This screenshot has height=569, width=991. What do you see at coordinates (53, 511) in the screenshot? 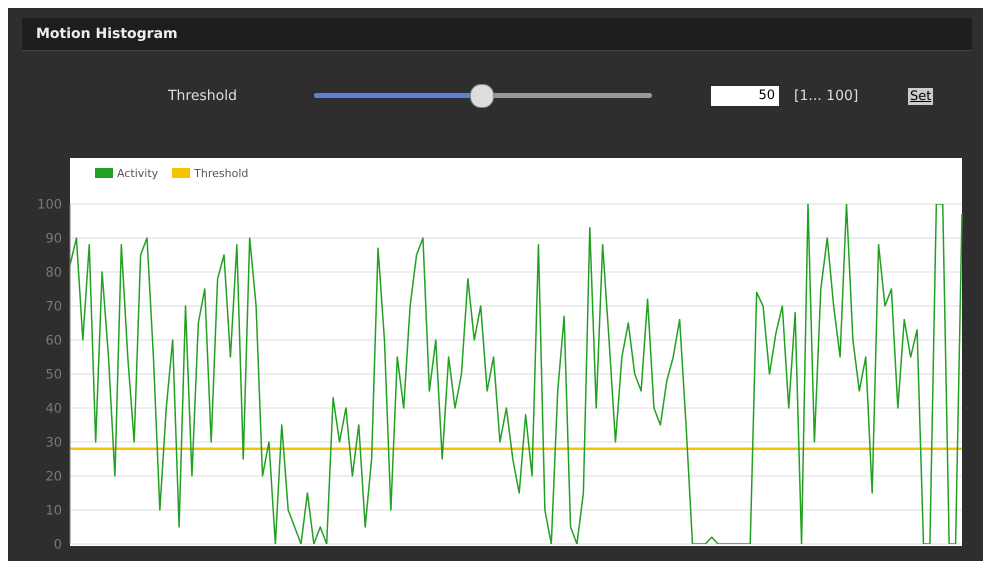
I see `y-tick-label: 10` at bounding box center [53, 511].